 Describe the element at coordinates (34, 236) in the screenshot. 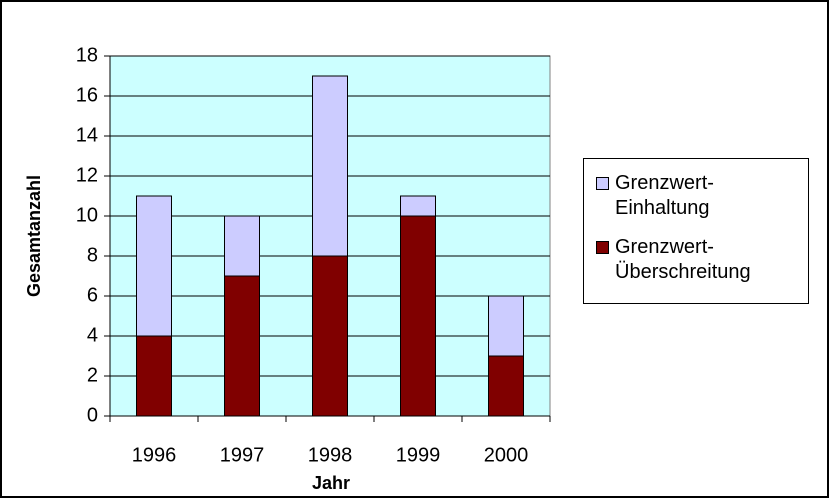

I see `y-axis-label: Gesamtanzahl` at that location.